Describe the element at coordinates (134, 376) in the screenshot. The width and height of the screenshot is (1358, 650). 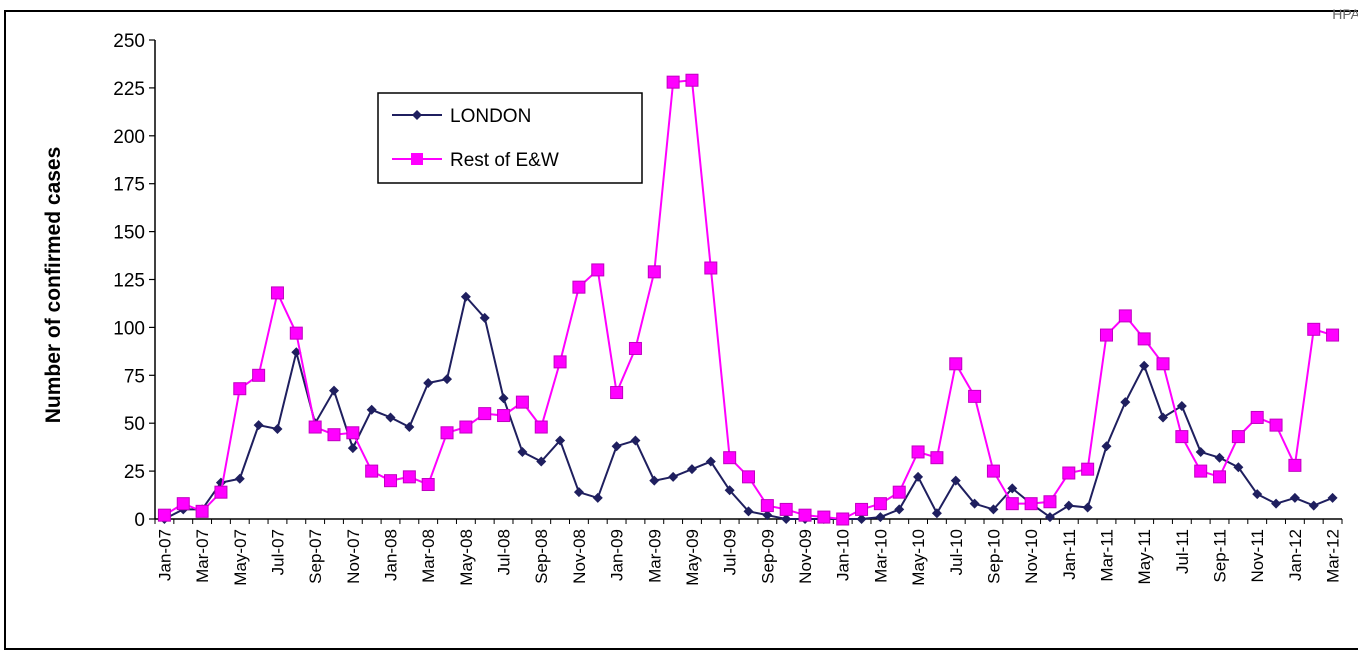
I see `y-tick-label: 75` at that location.